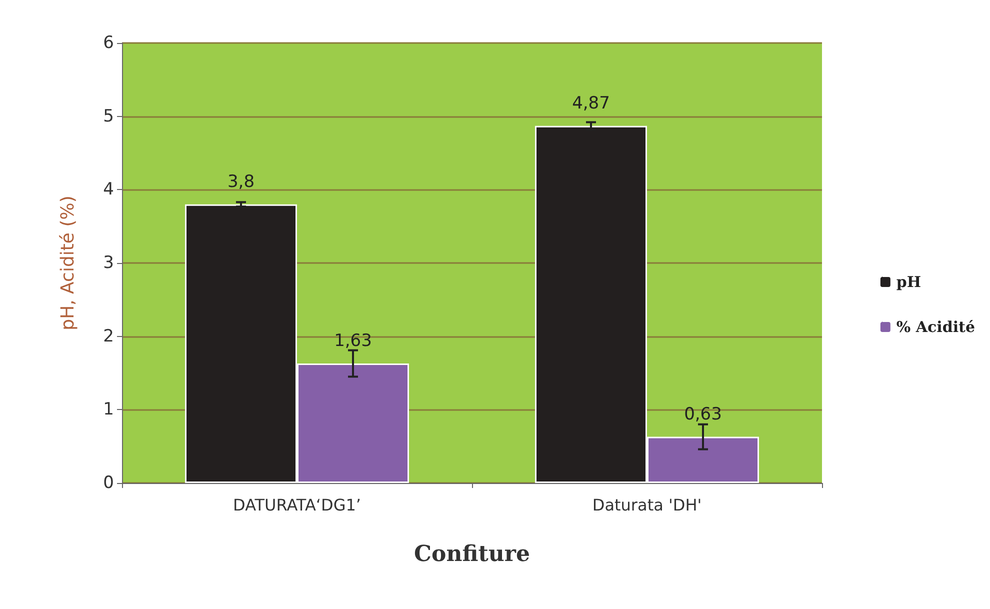  Describe the element at coordinates (108, 483) in the screenshot. I see `y-tick-label: 0` at that location.